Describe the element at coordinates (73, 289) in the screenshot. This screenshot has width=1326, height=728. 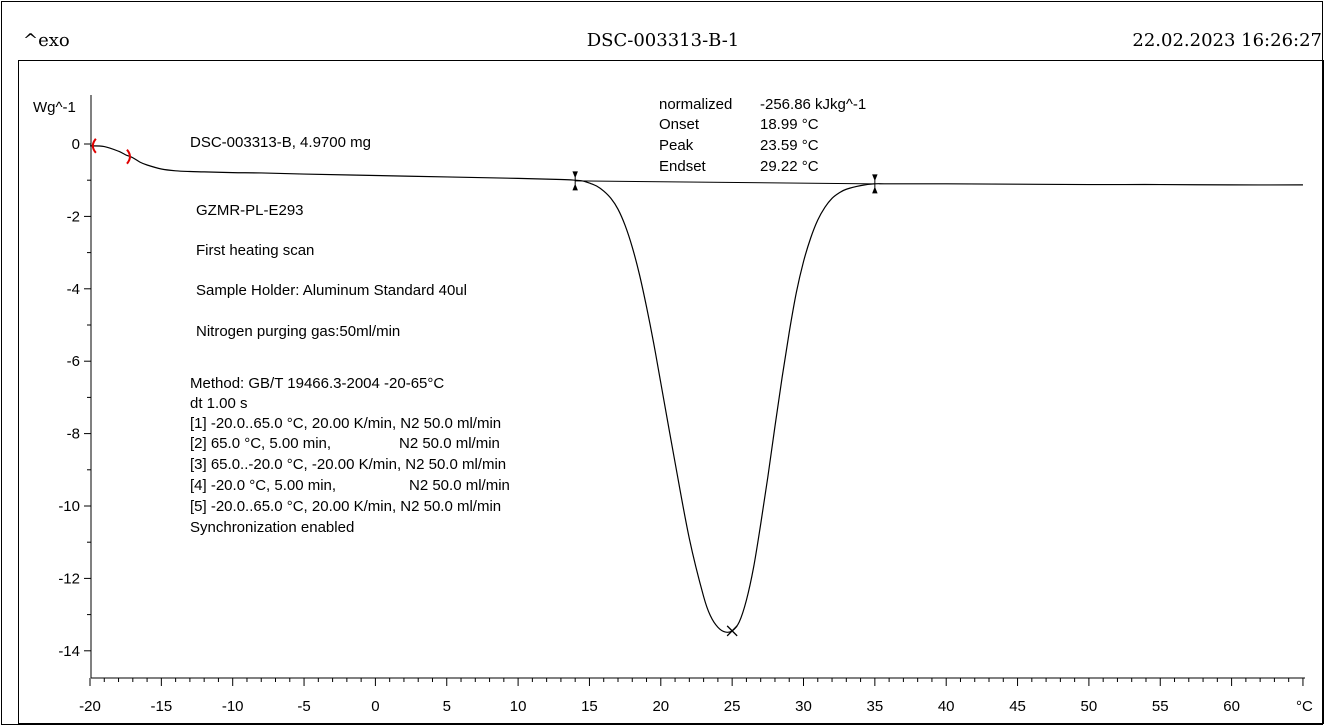
I see `y-tick-label: -4` at that location.